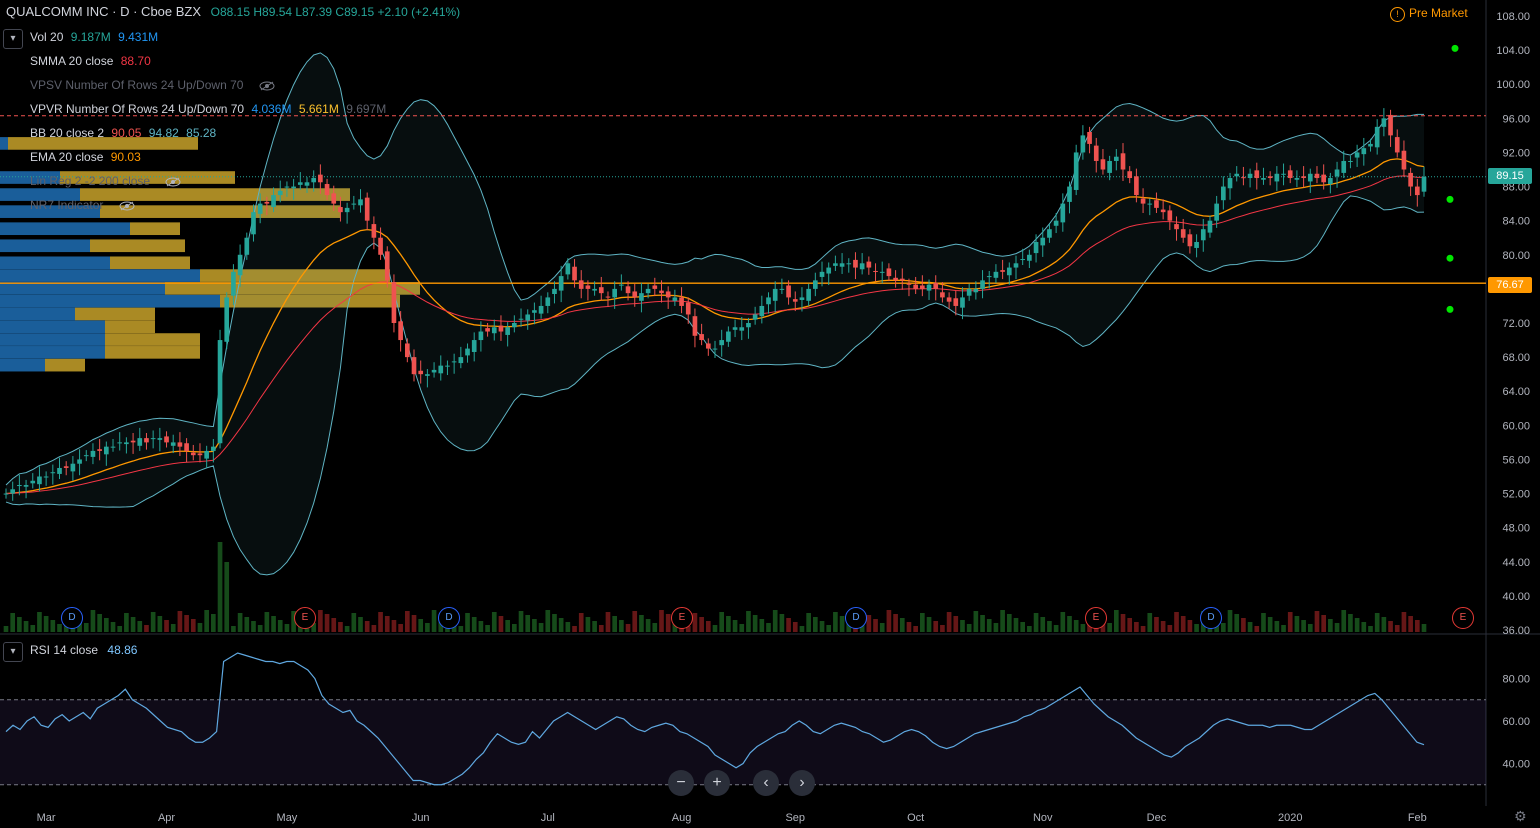 Image resolution: width=1540 pixels, height=828 pixels. Describe the element at coordinates (681, 783) in the screenshot. I see `zoom-out-button: −` at that location.